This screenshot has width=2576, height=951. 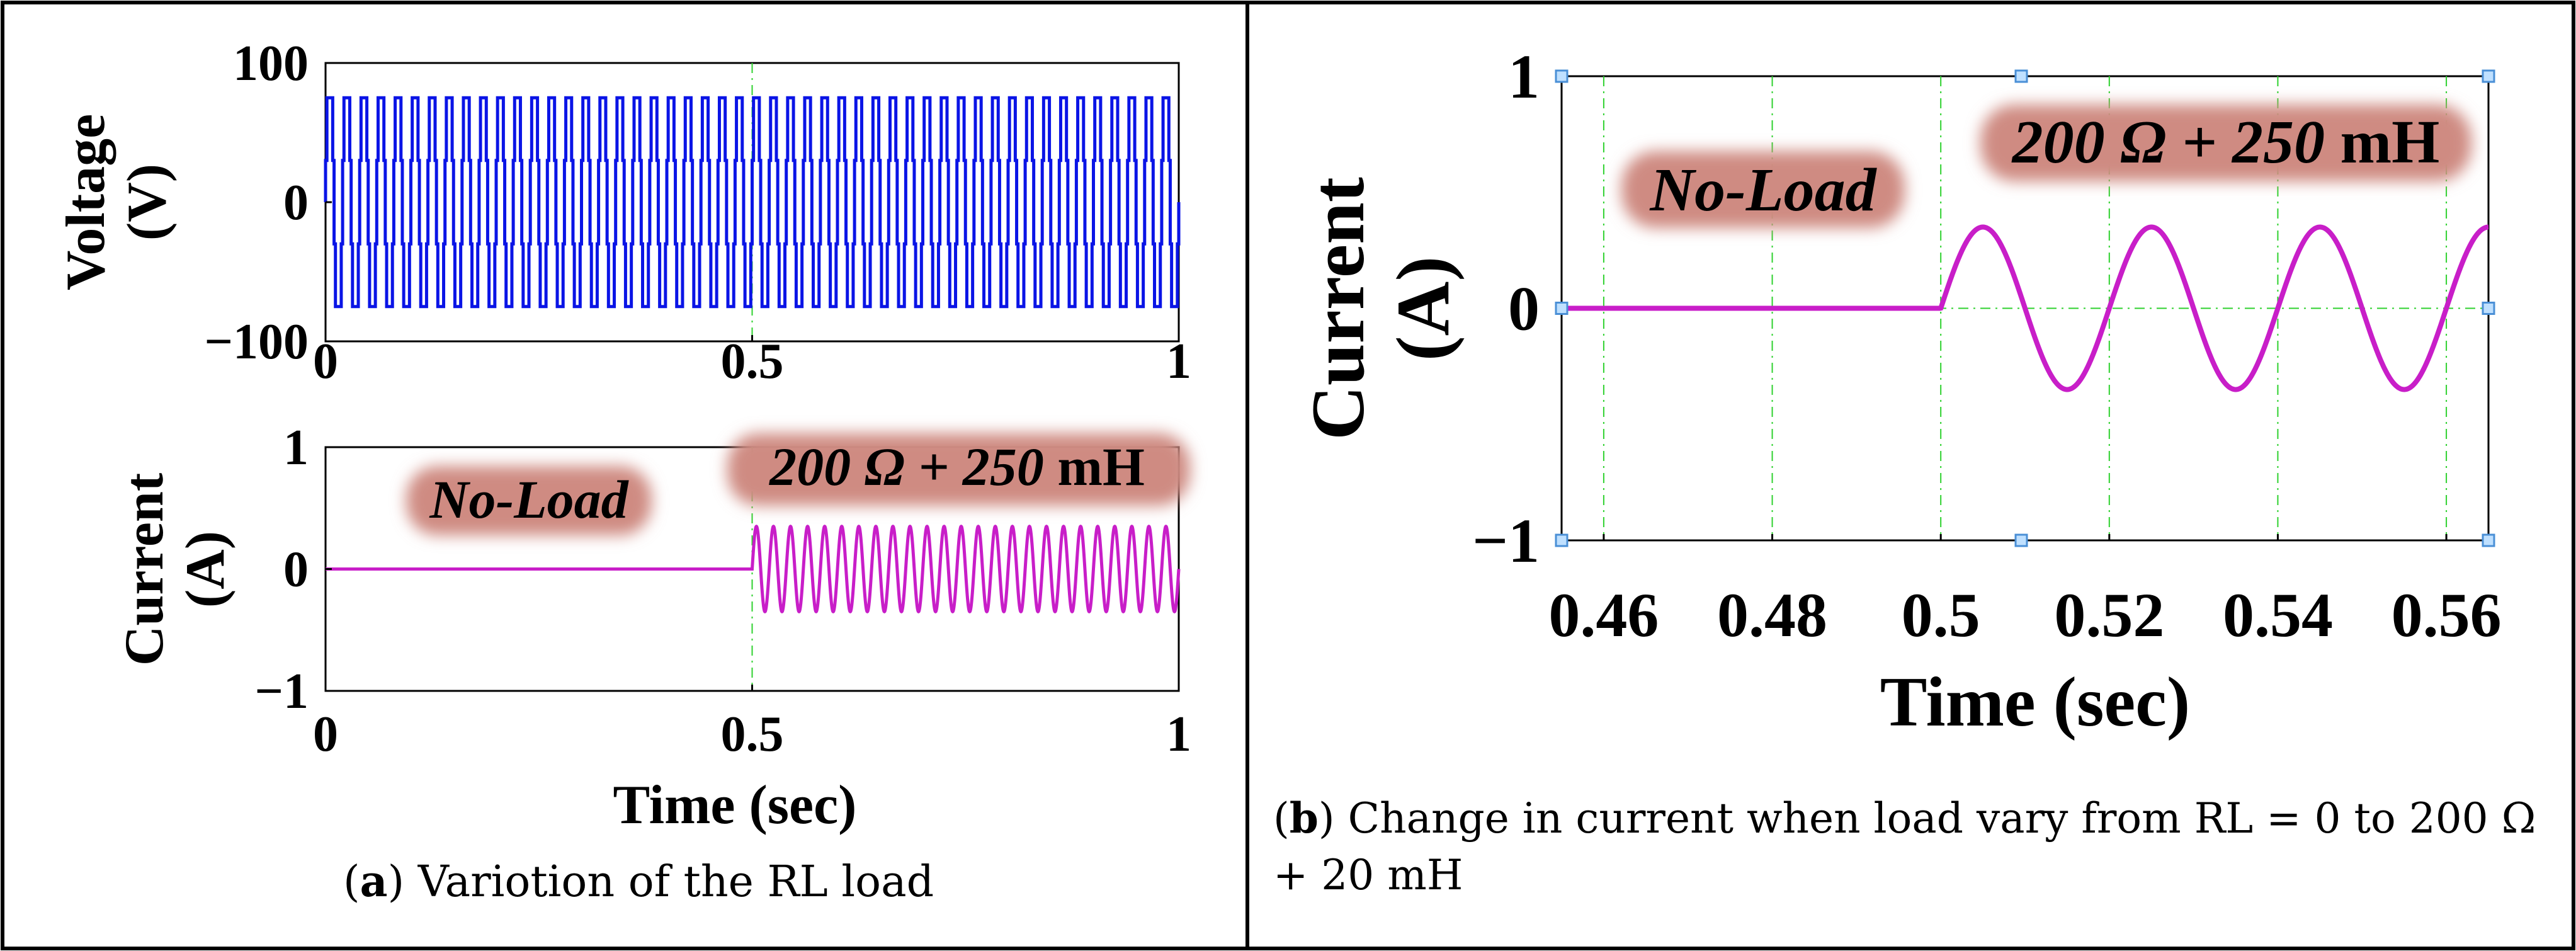 What do you see at coordinates (2447, 615) in the screenshot?
I see `x-tick-label: 0.56` at bounding box center [2447, 615].